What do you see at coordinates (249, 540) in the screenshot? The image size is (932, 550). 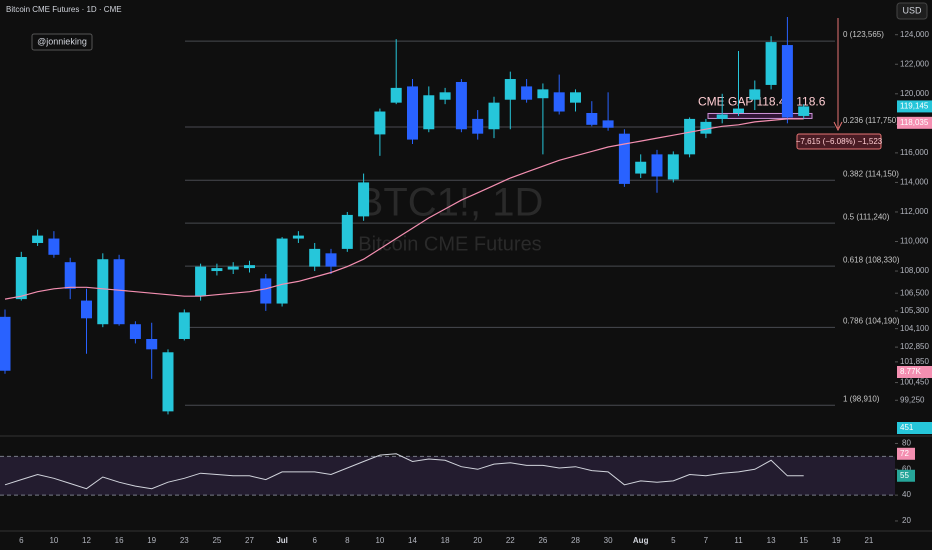 I see `x-tick-label: 27` at bounding box center [249, 540].